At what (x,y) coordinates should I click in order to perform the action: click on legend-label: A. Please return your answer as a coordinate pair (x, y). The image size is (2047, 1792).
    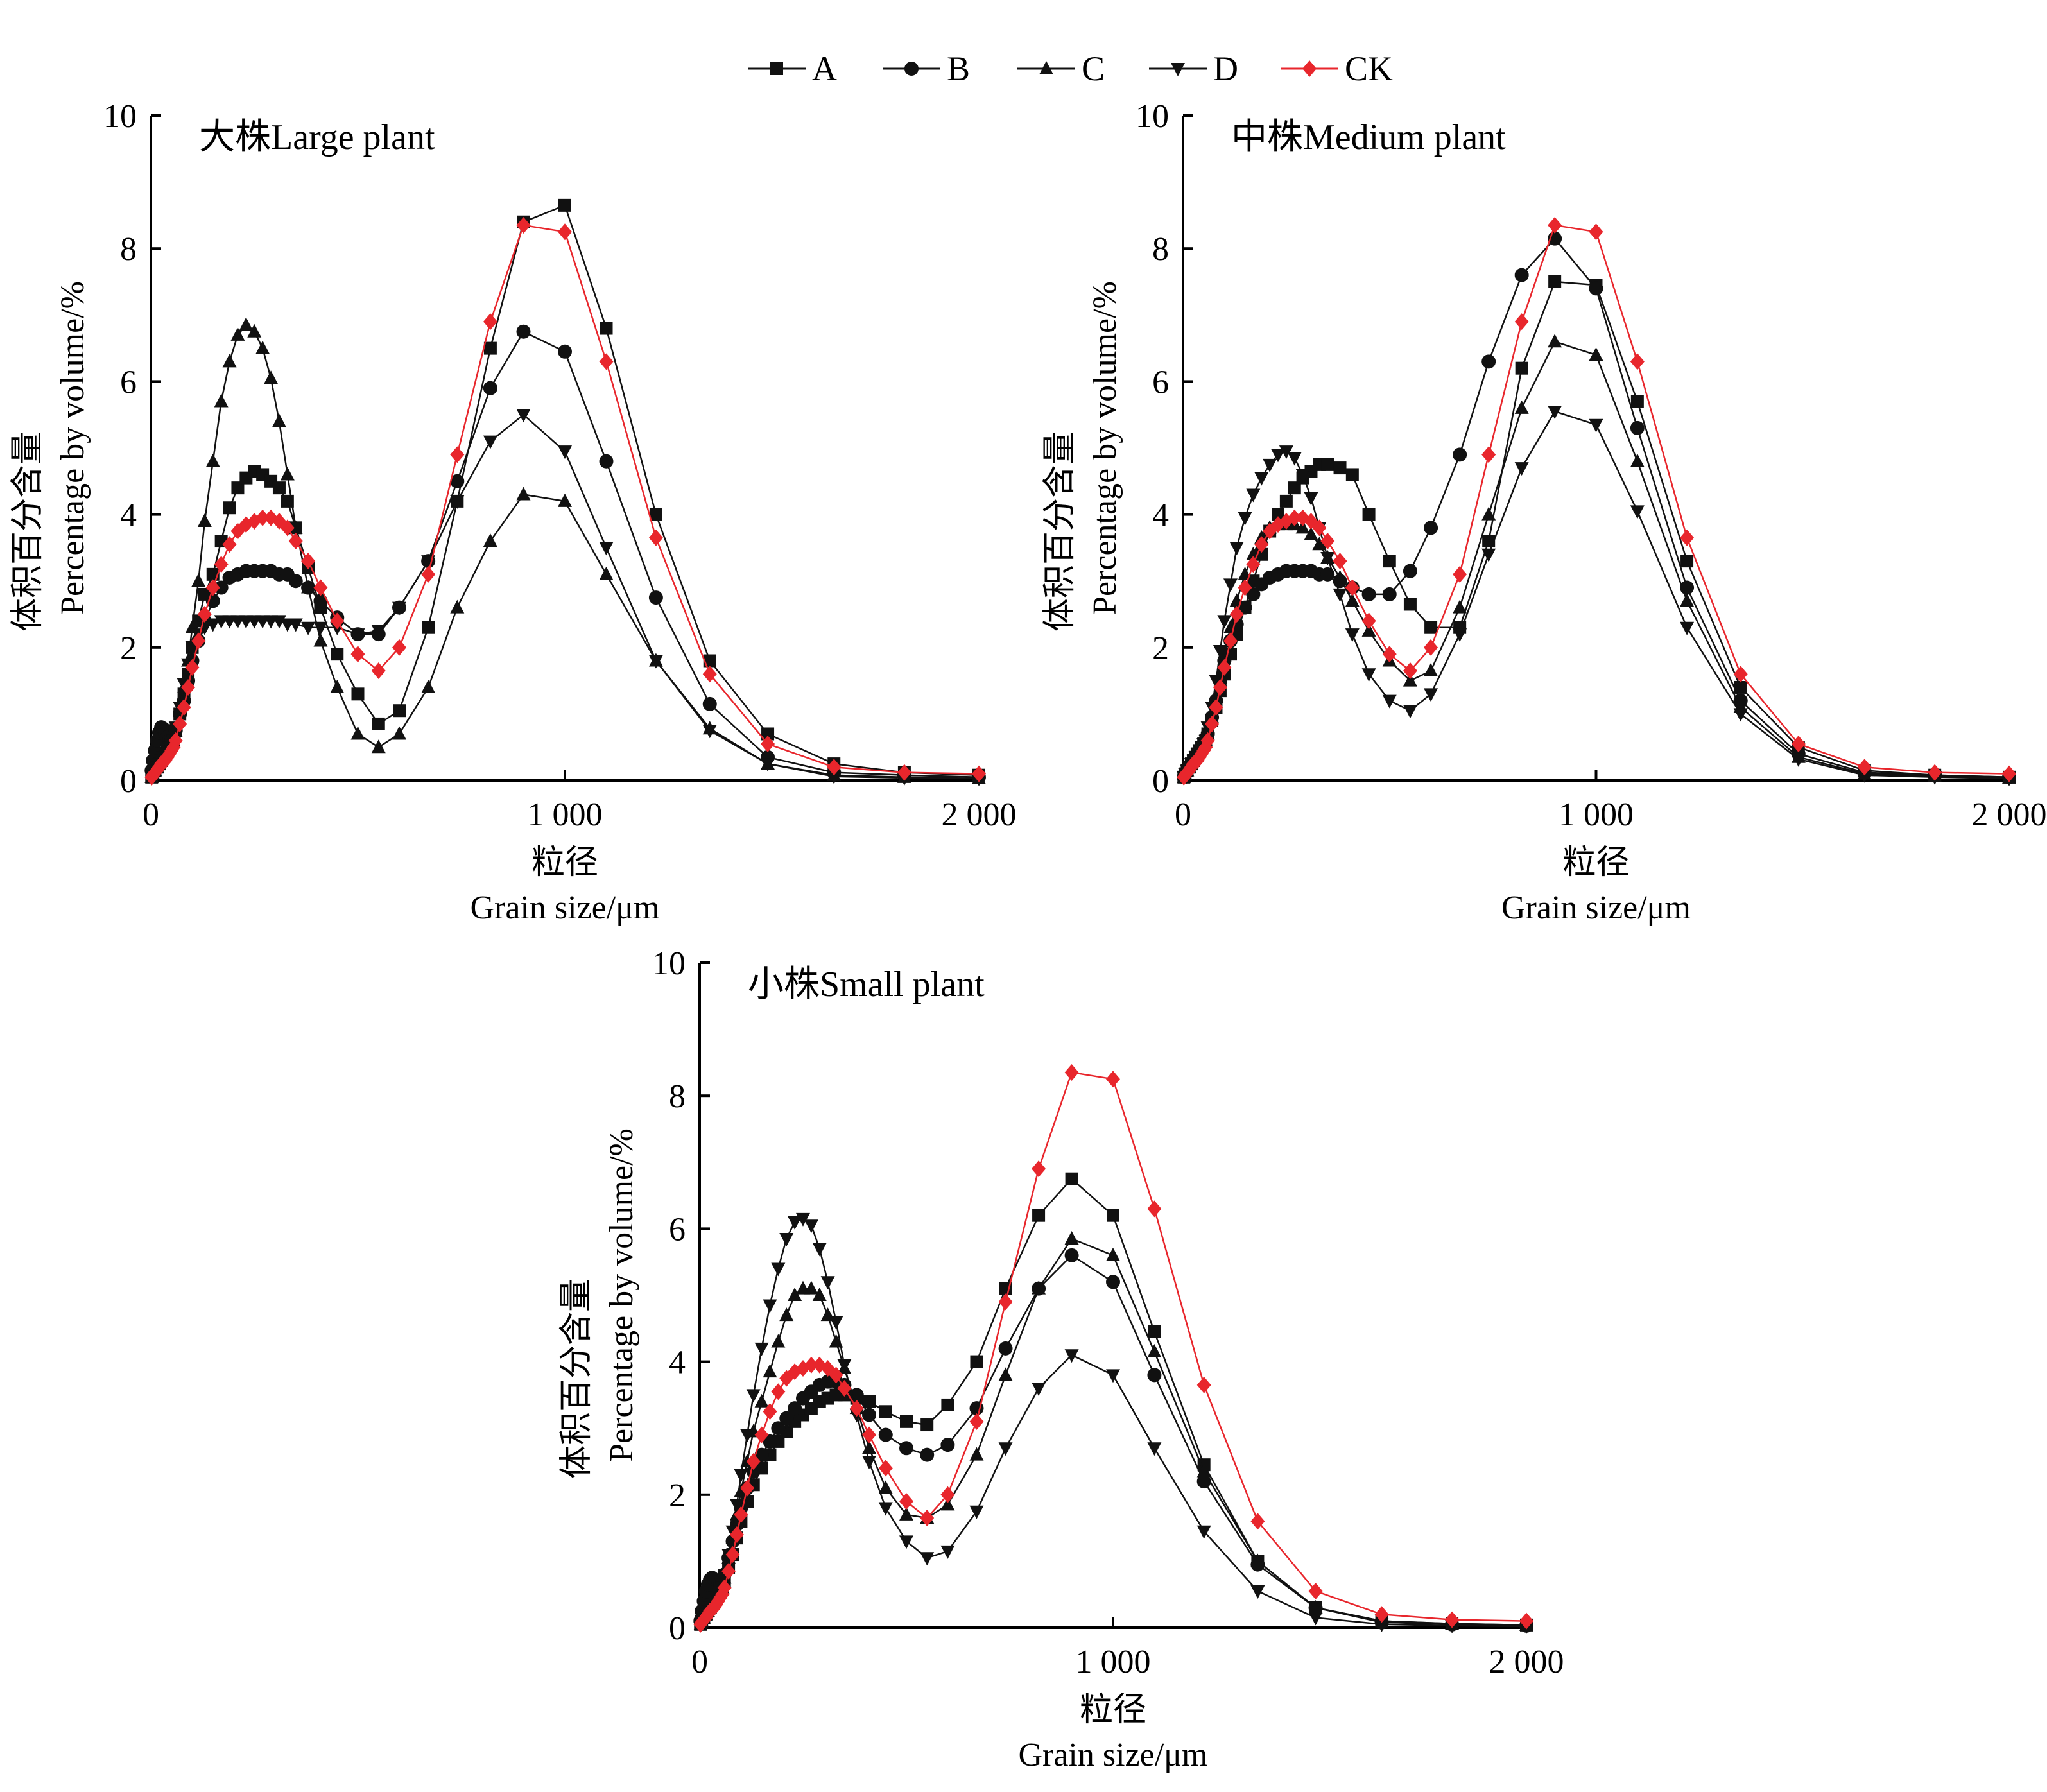
    Looking at the image, I should click on (824, 68).